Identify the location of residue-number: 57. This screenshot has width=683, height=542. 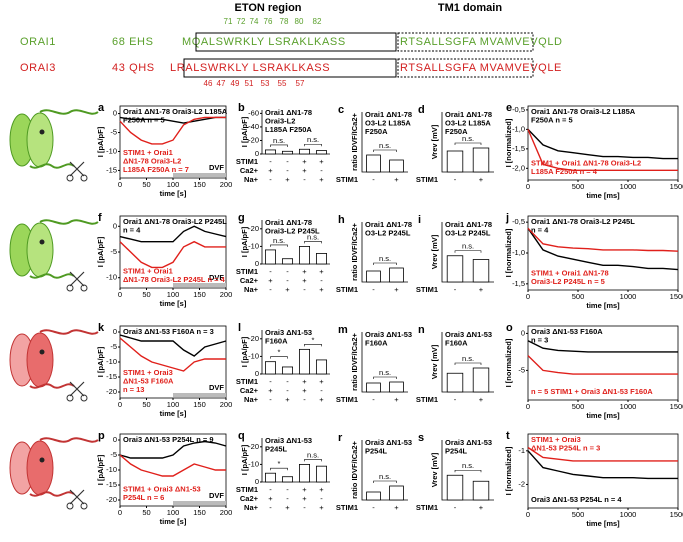
(300, 83).